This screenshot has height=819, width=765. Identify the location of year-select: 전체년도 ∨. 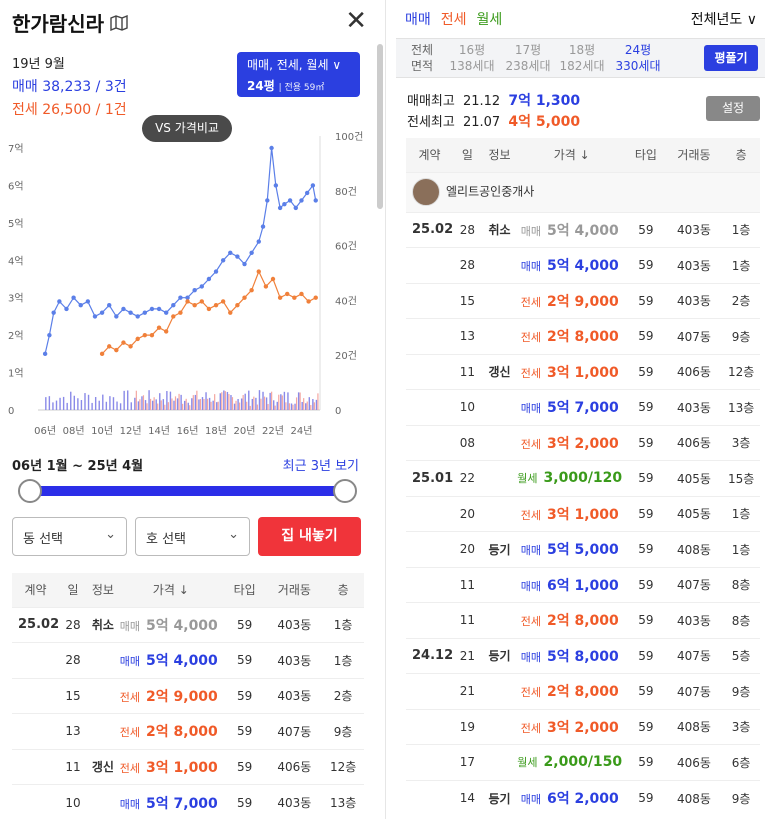
(723, 20).